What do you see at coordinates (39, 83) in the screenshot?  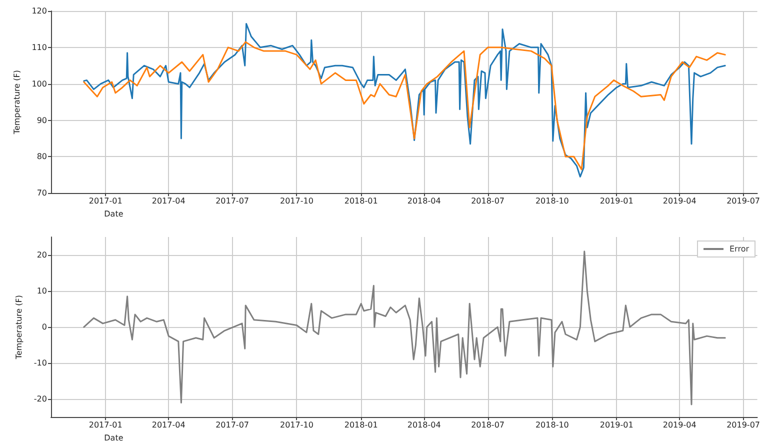 I see `y-tick-label: 100` at bounding box center [39, 83].